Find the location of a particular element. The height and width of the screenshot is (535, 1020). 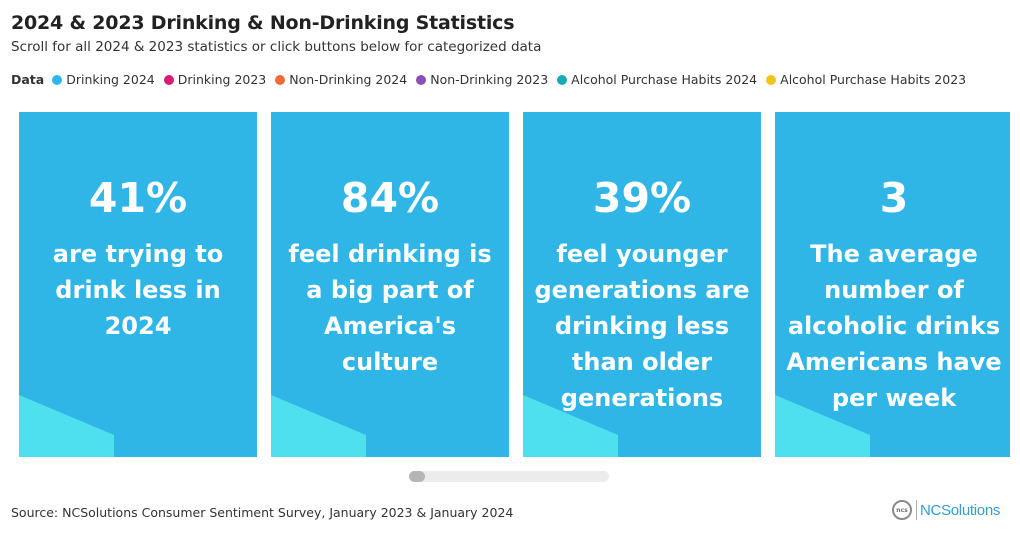

ncsolutions-logo: ncs NCSolutions is located at coordinates (946, 510).